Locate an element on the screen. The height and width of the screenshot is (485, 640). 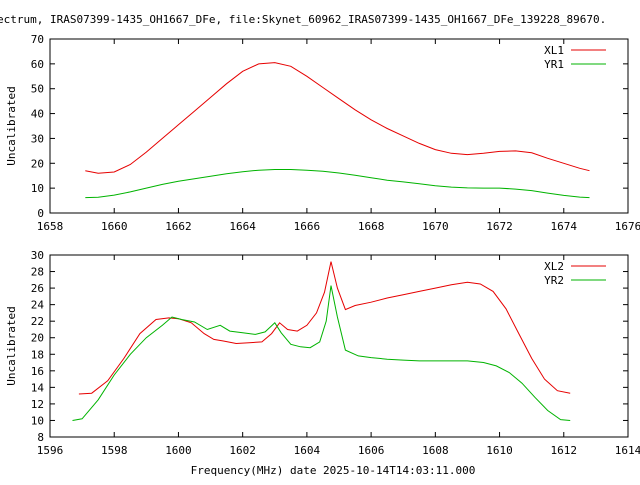
x-tick-label: 1600 is located at coordinates (178, 450).